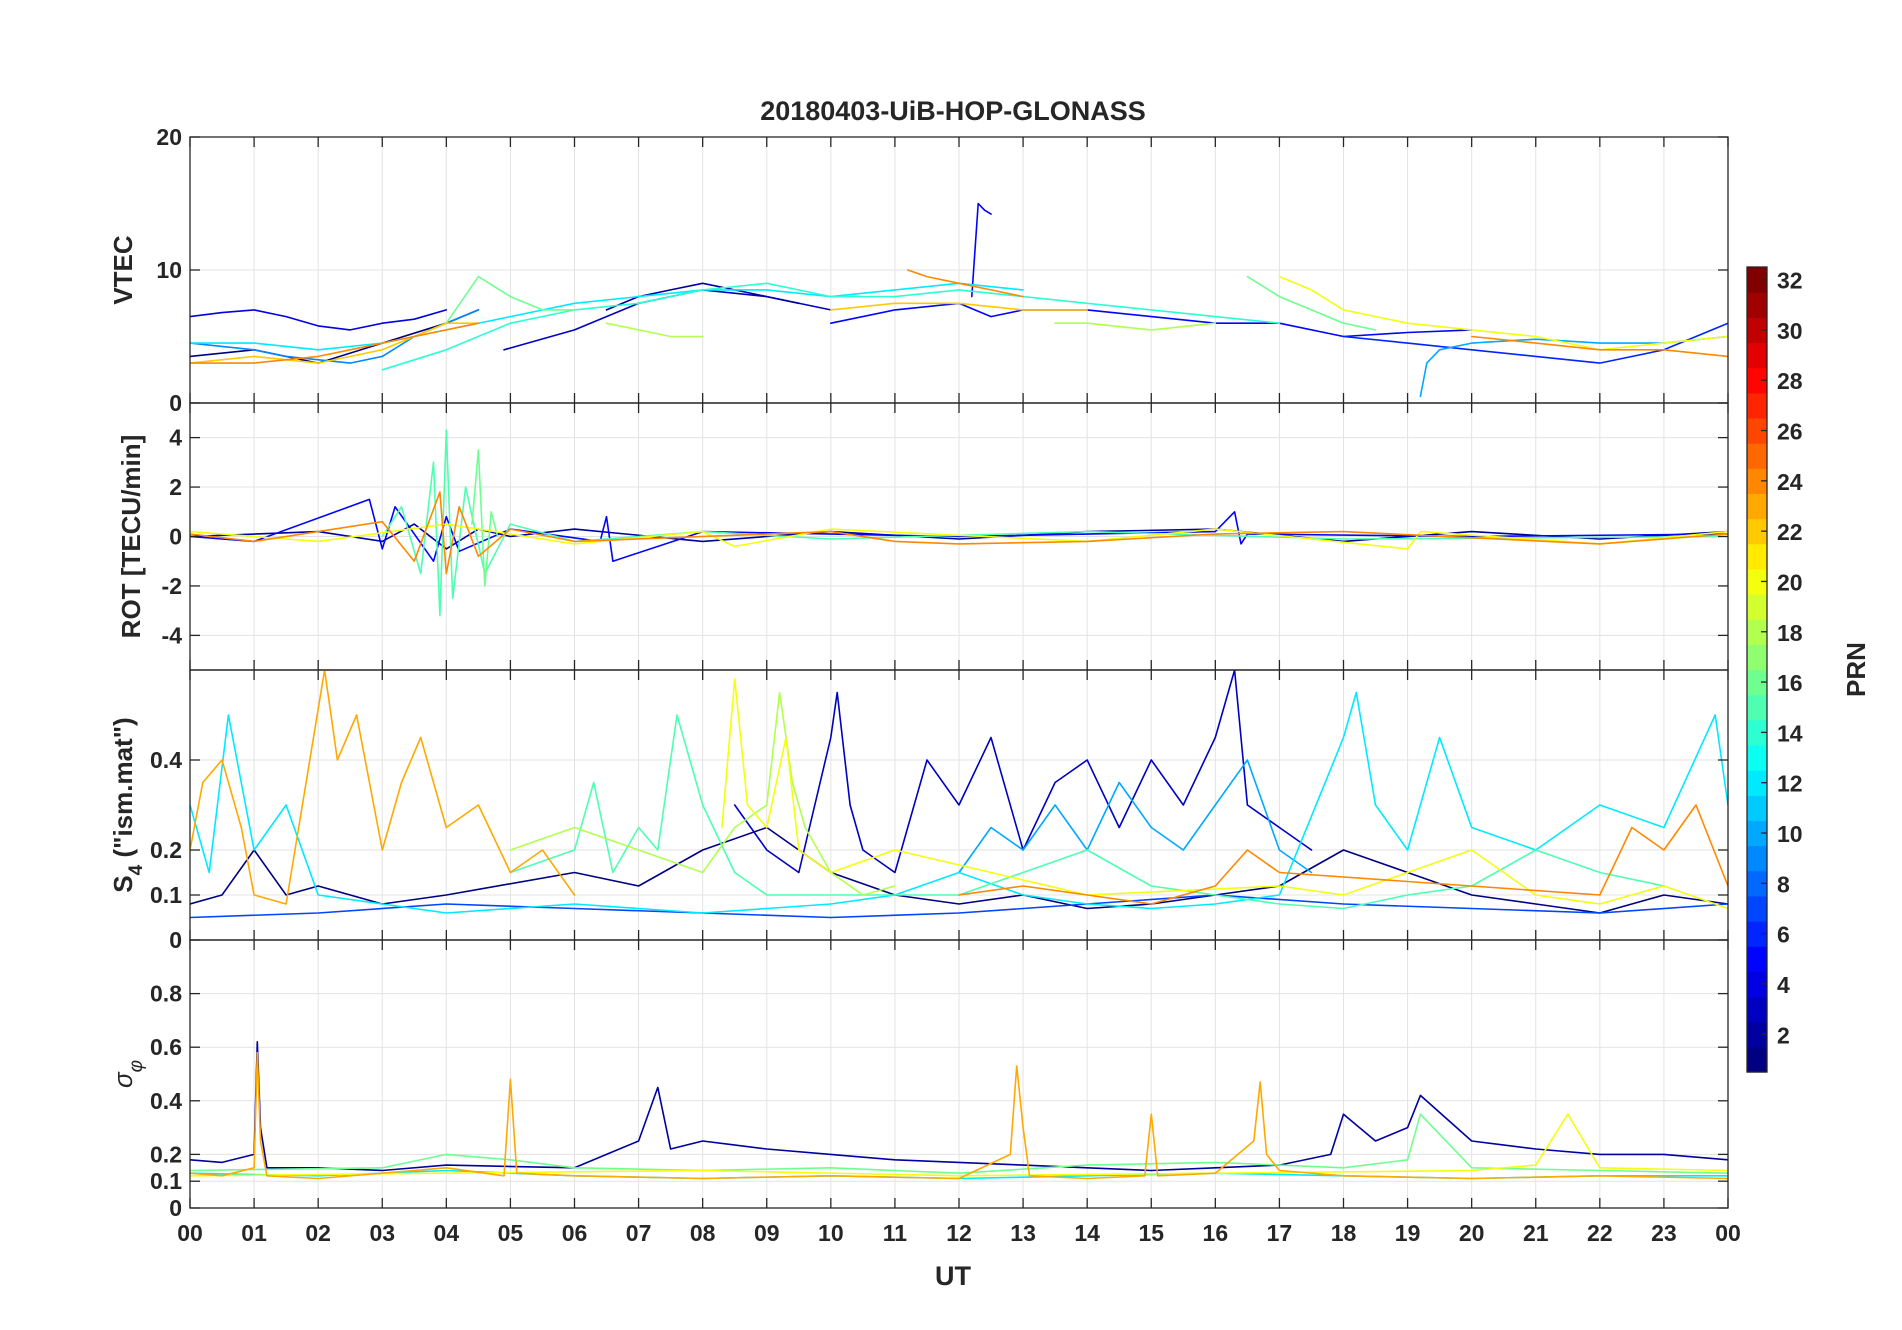 This screenshot has width=1902, height=1330. Describe the element at coordinates (166, 895) in the screenshot. I see `y-tick-label: 0.1` at that location.